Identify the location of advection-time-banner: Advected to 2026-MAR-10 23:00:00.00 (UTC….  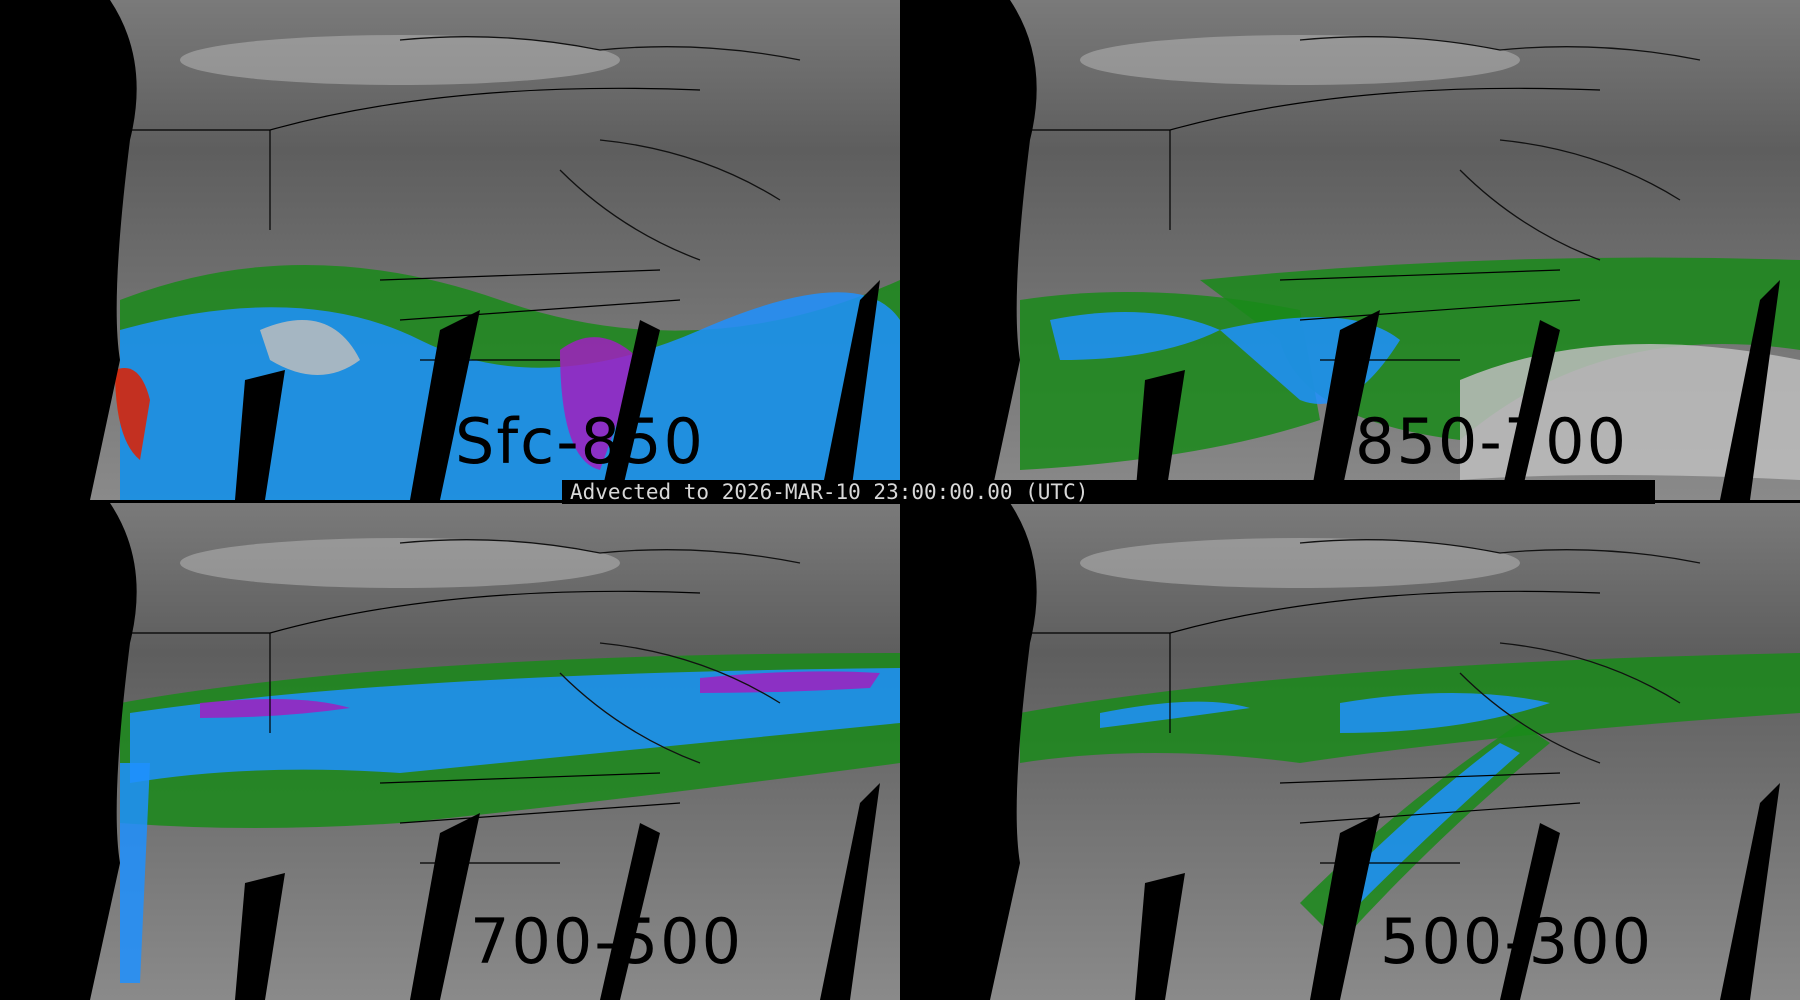
(1108, 492).